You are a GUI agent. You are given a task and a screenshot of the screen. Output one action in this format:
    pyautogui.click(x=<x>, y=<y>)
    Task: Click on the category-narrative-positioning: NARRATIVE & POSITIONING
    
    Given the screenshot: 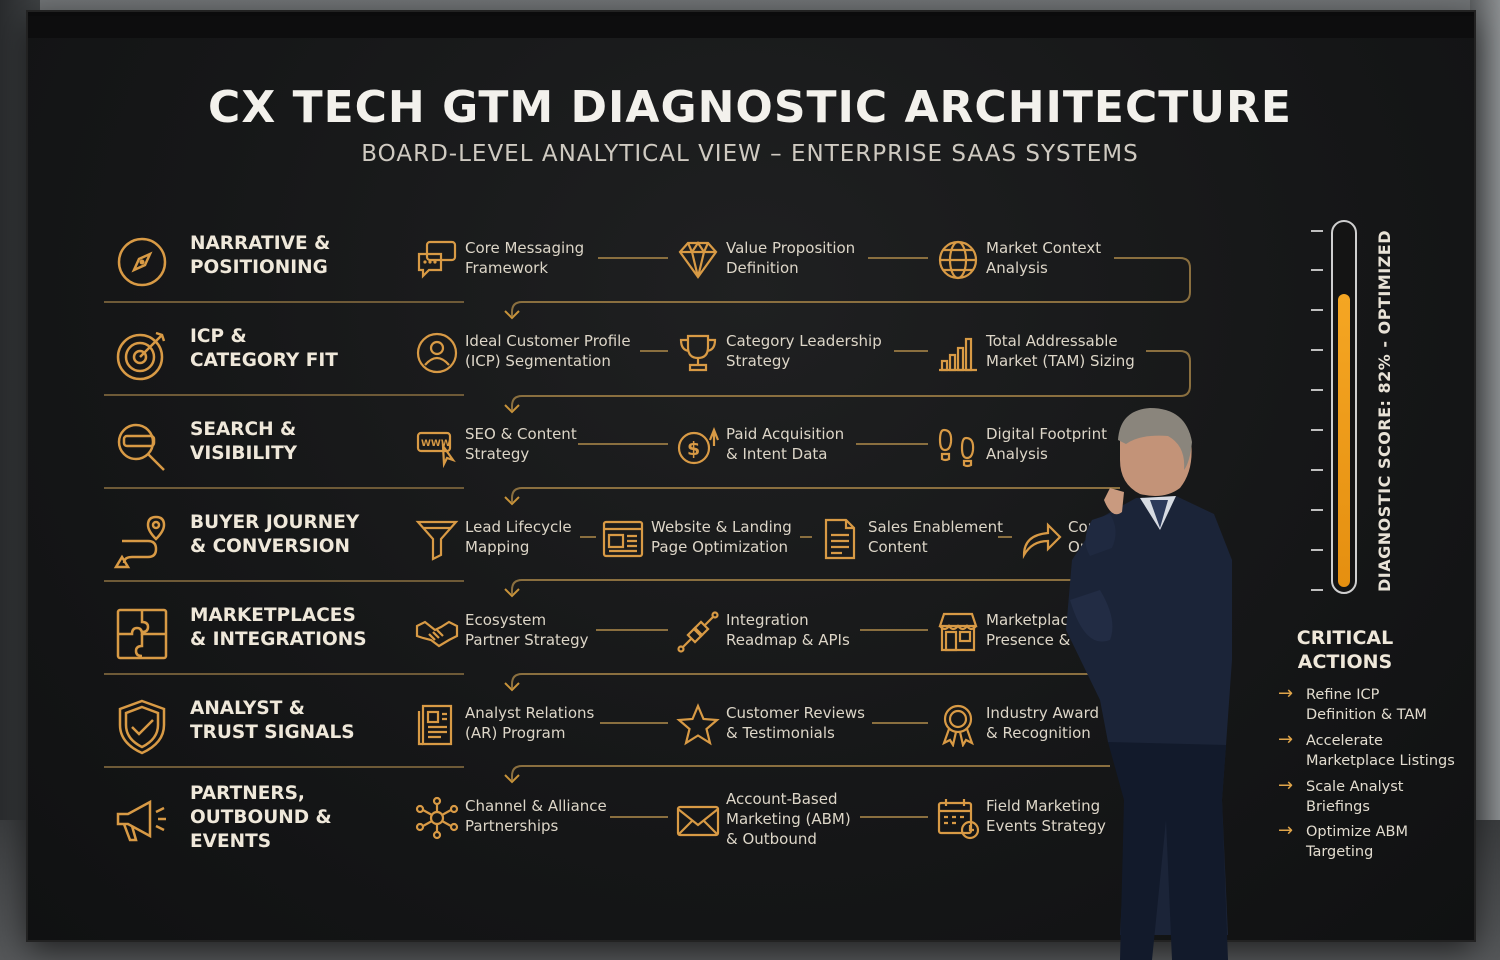 What is the action you would take?
    pyautogui.click(x=257, y=261)
    